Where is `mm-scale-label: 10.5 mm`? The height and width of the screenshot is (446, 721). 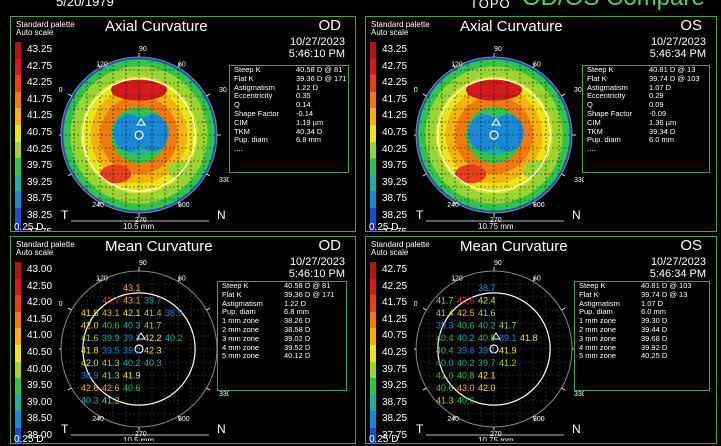
mm-scale-label: 10.5 mm is located at coordinates (138, 225).